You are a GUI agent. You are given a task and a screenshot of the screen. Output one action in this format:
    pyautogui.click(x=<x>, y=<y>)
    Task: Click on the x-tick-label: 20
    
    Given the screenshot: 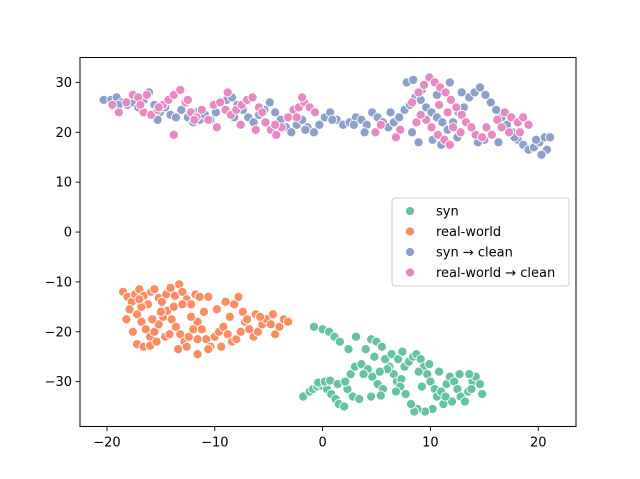 What is the action you would take?
    pyautogui.click(x=538, y=443)
    